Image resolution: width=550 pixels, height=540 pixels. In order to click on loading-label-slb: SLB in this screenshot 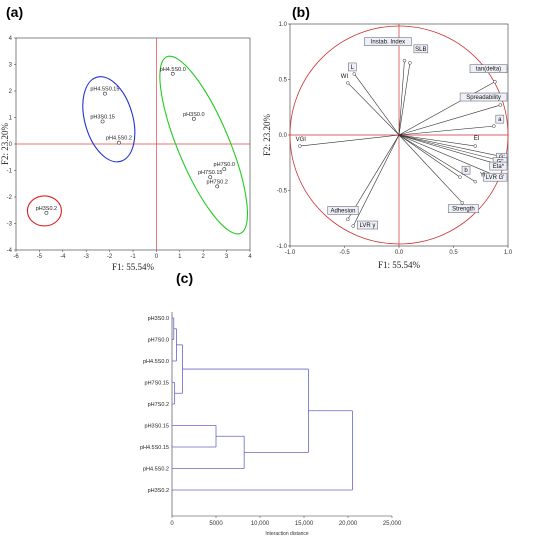, I will do `click(420, 50)`.